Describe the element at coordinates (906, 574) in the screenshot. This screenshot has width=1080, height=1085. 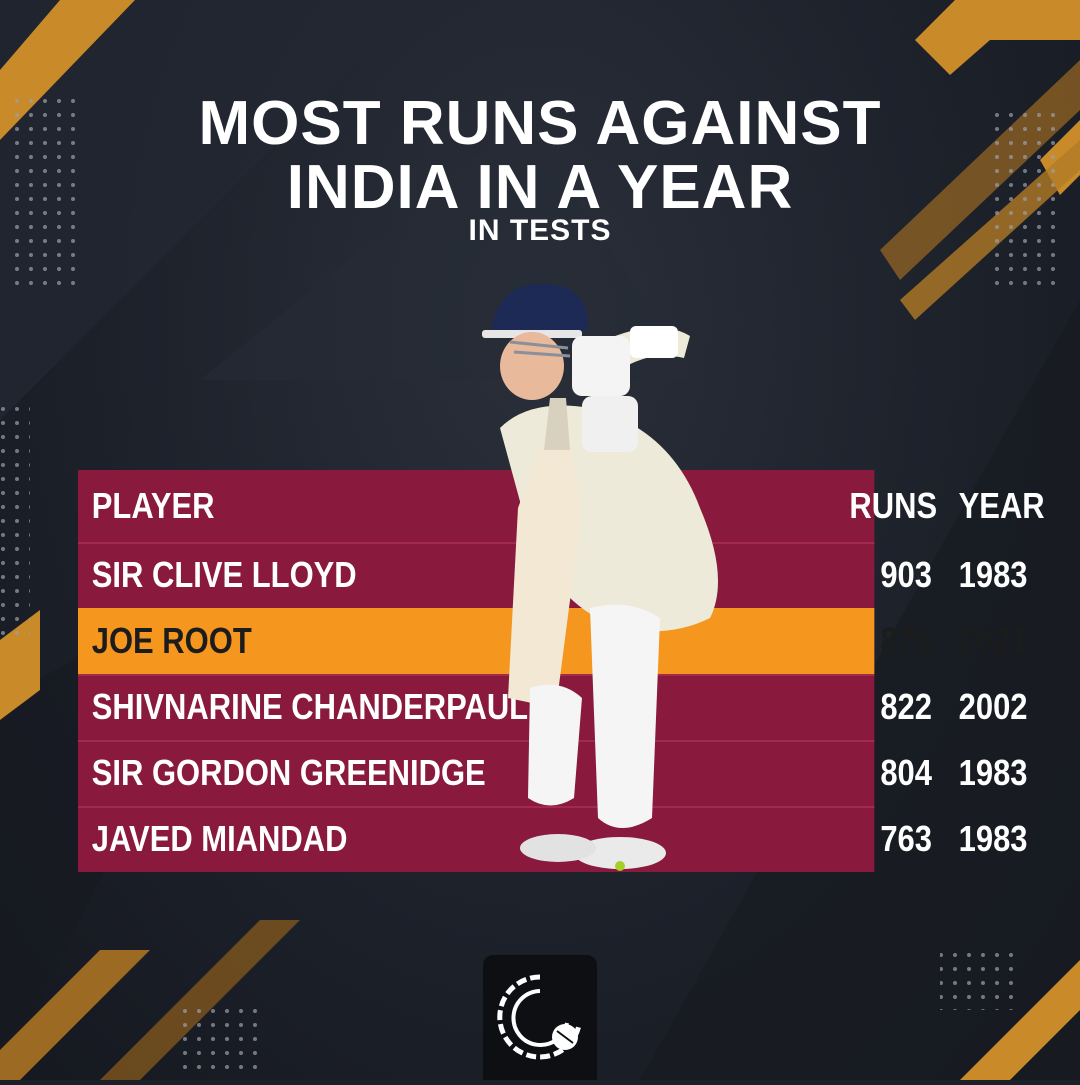
I see `runs-value: 903` at that location.